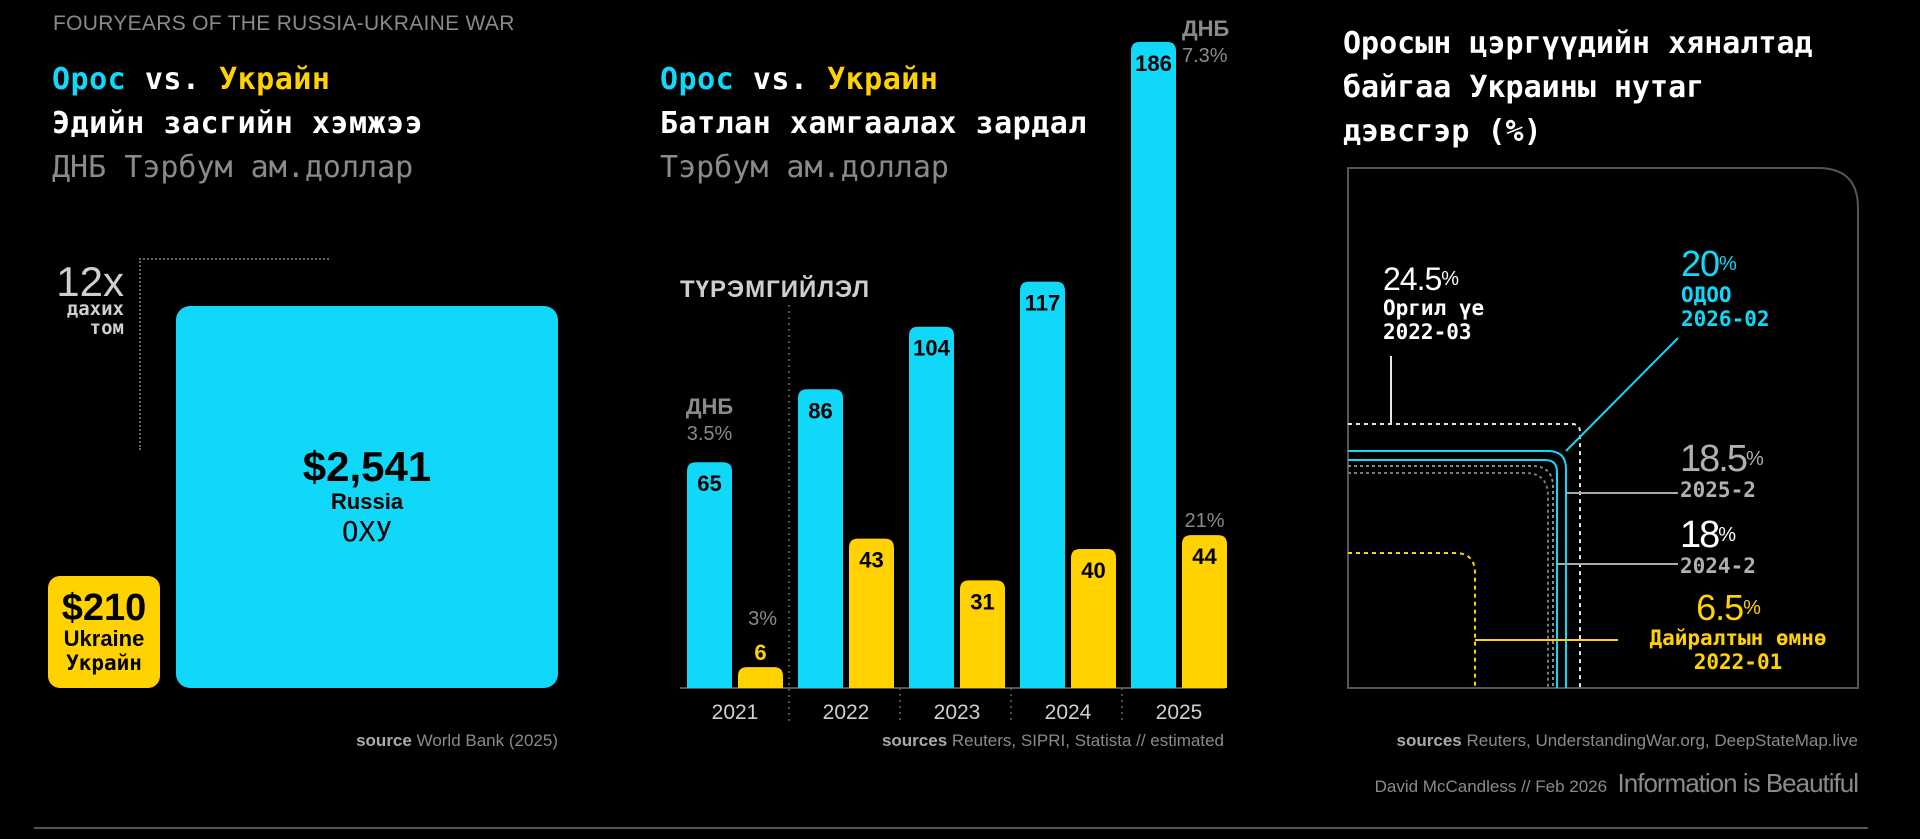  I want to click on gdp-share-2021-ukraine: 3%, so click(762, 619).